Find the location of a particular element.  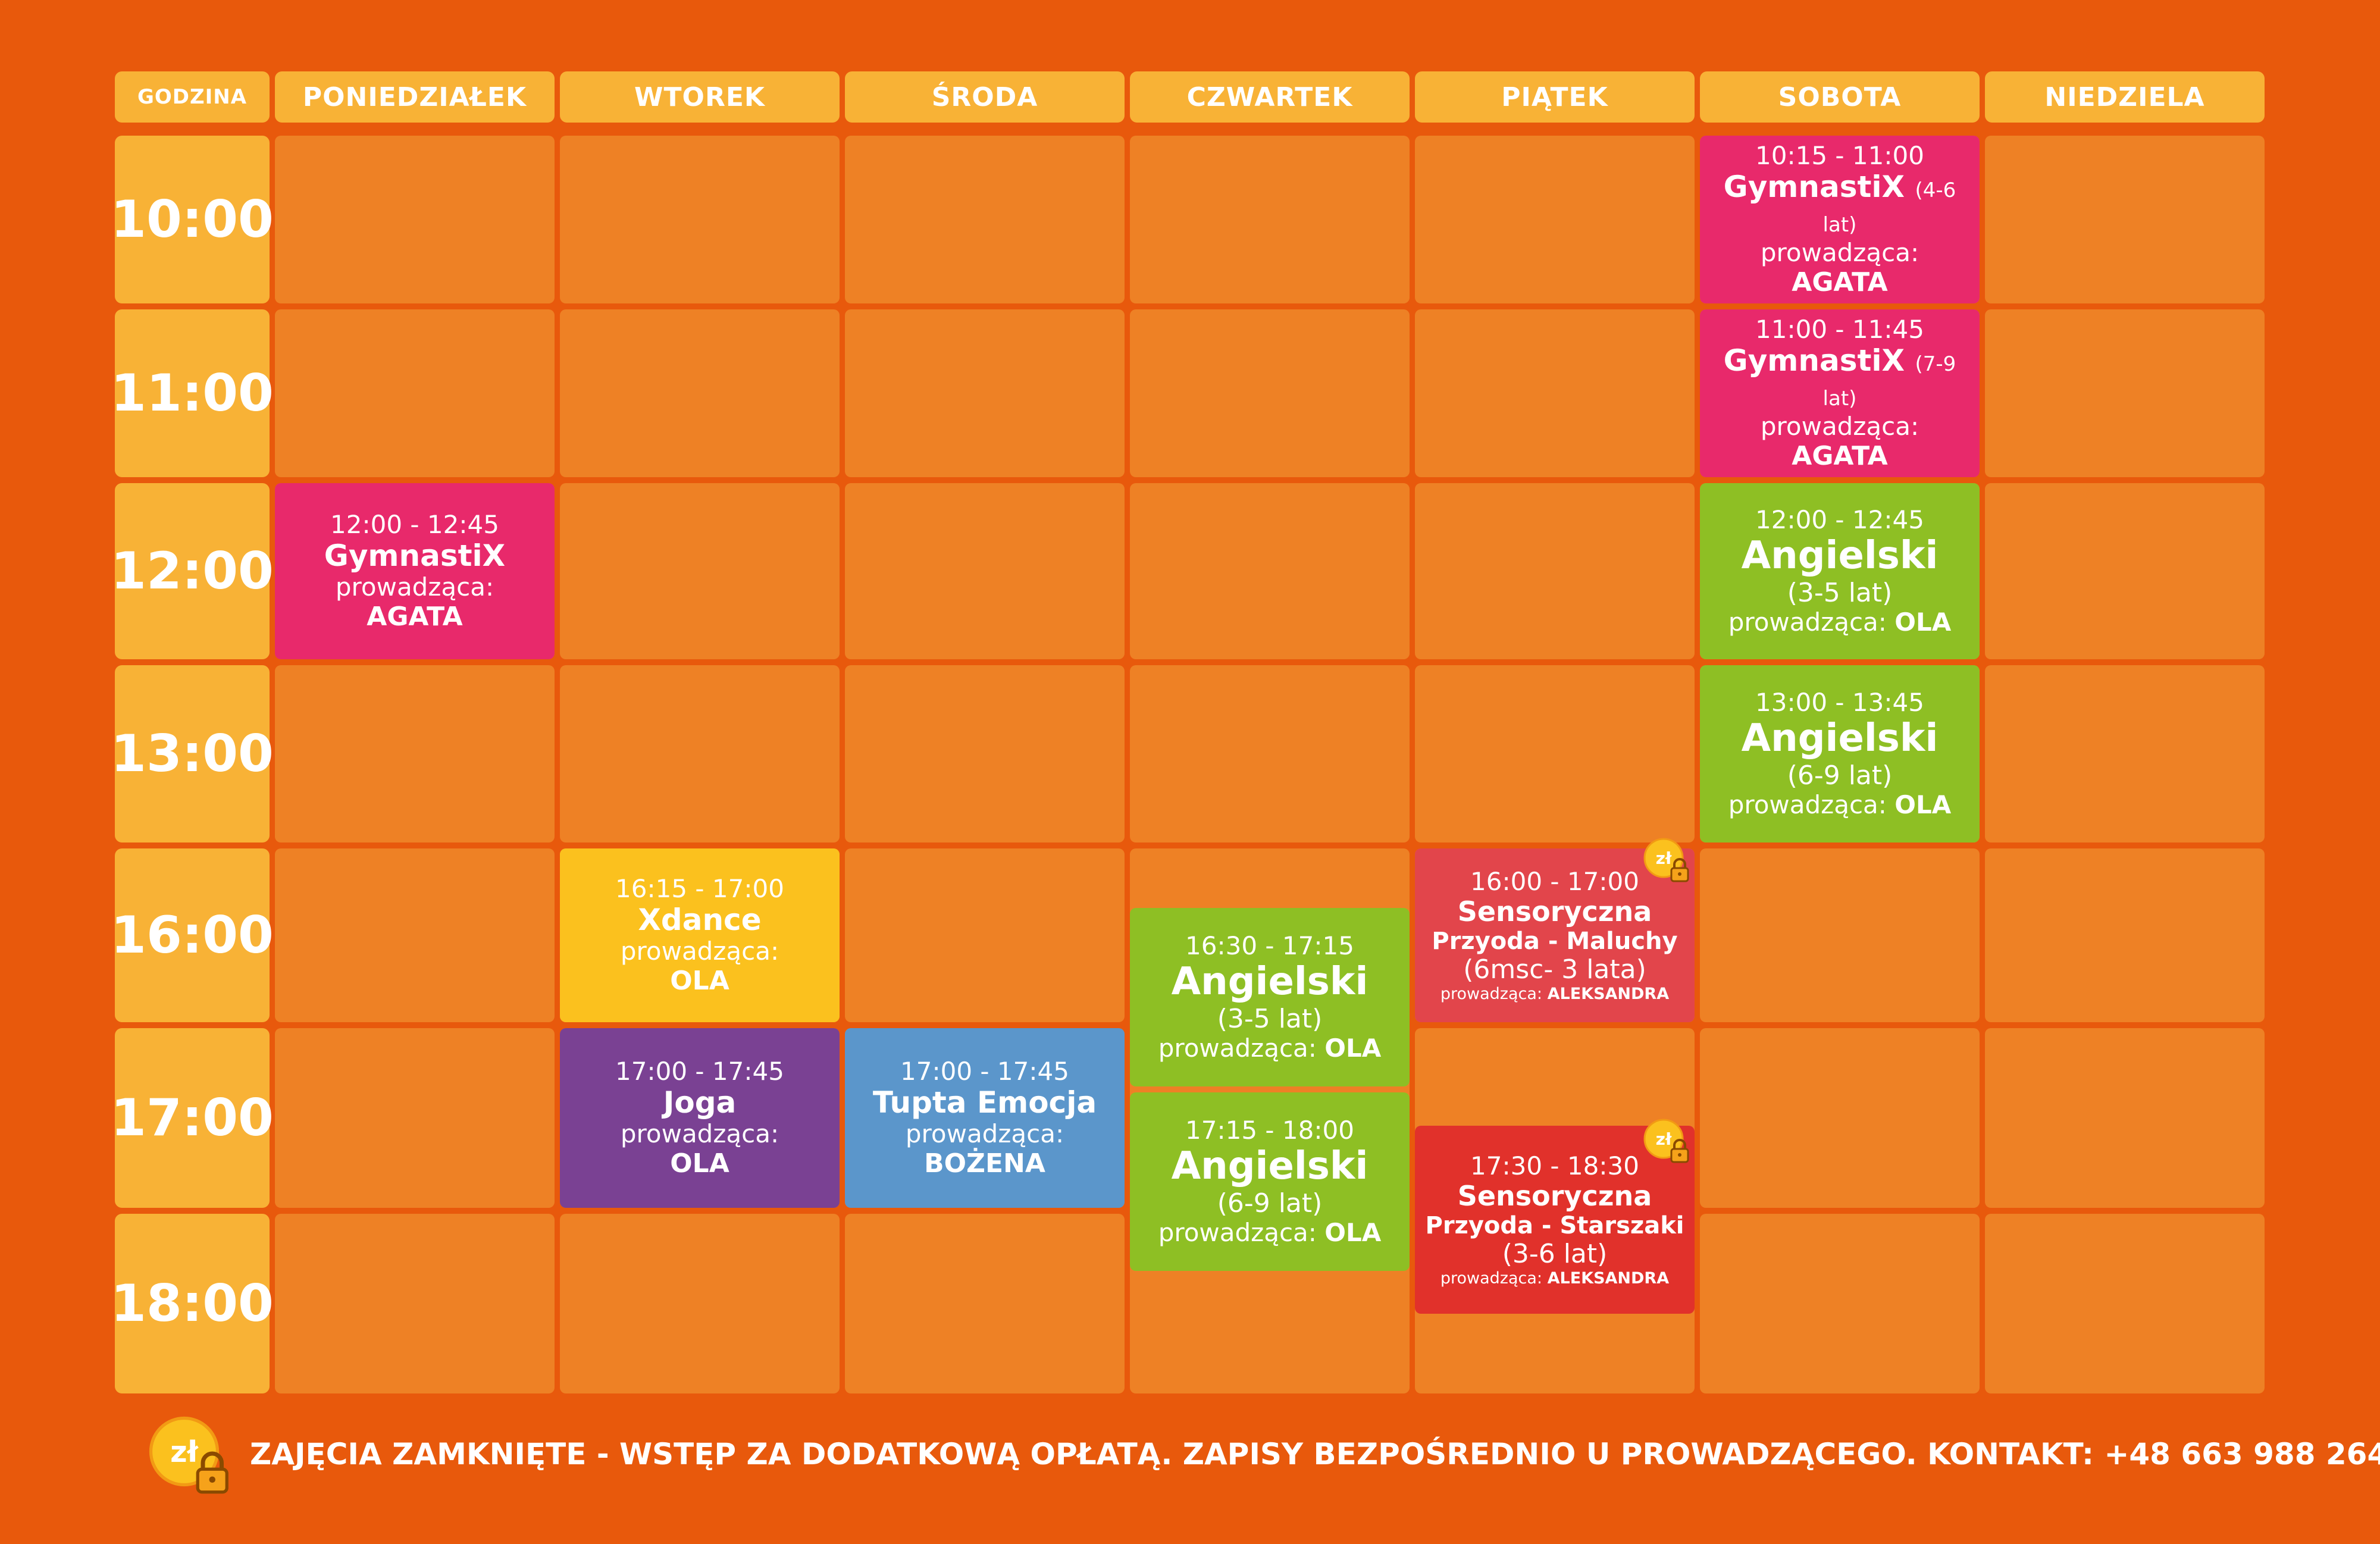

event-age: (3-6 lat) is located at coordinates (1555, 1253).